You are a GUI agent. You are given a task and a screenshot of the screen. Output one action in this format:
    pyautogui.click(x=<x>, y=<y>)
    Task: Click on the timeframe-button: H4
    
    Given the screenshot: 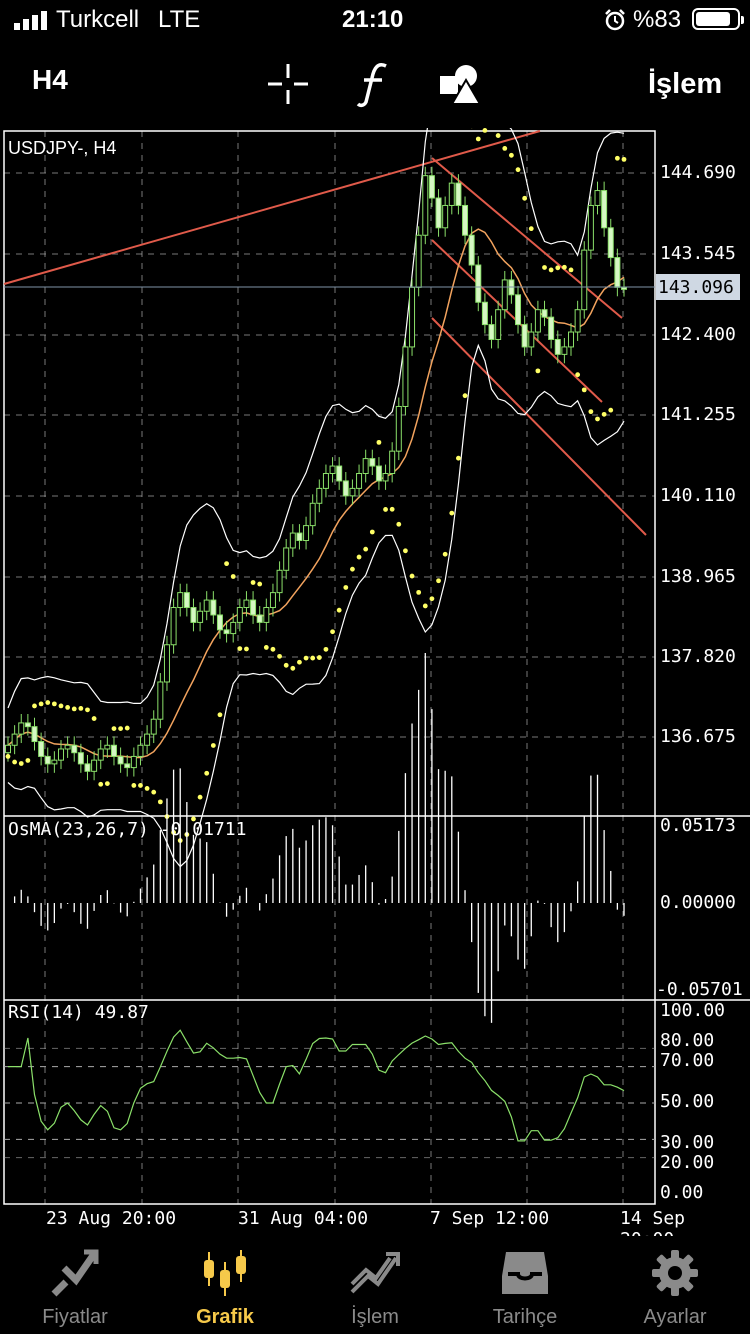 What is the action you would take?
    pyautogui.click(x=50, y=79)
    